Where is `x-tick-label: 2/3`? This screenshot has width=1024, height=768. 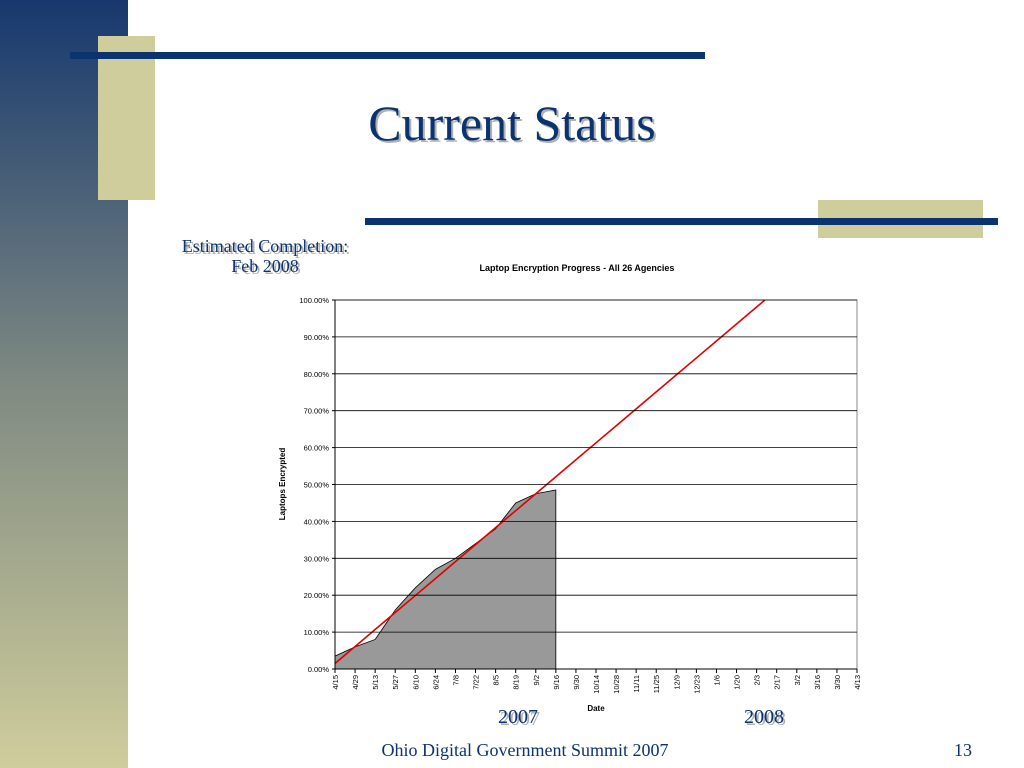
x-tick-label: 2/3 is located at coordinates (757, 680).